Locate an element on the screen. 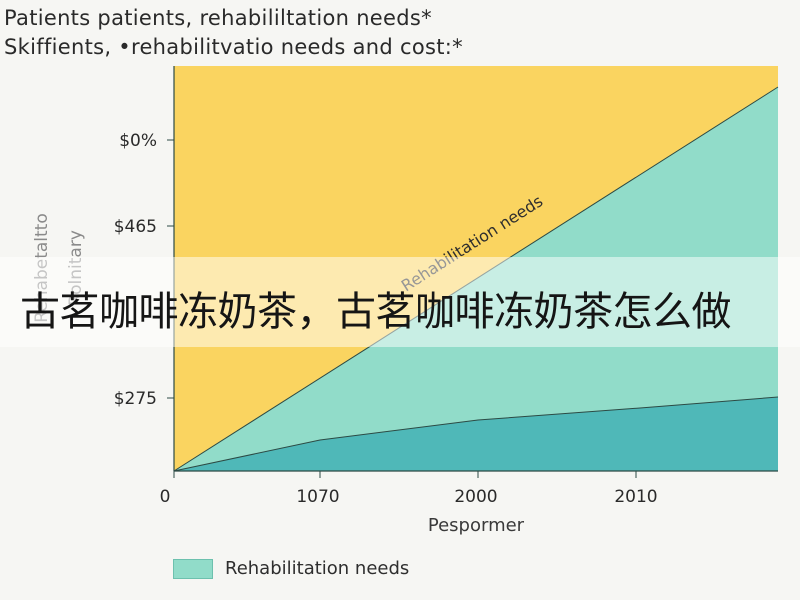 The image size is (800, 600). x-tick-label: 2010 is located at coordinates (635, 497).